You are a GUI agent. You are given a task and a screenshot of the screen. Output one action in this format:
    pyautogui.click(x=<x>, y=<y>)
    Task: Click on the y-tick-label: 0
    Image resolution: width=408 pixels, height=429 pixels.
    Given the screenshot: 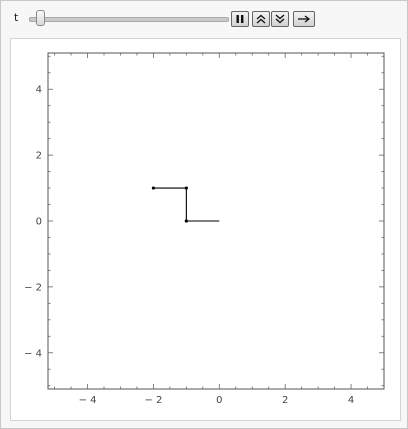 What is the action you would take?
    pyautogui.click(x=39, y=222)
    